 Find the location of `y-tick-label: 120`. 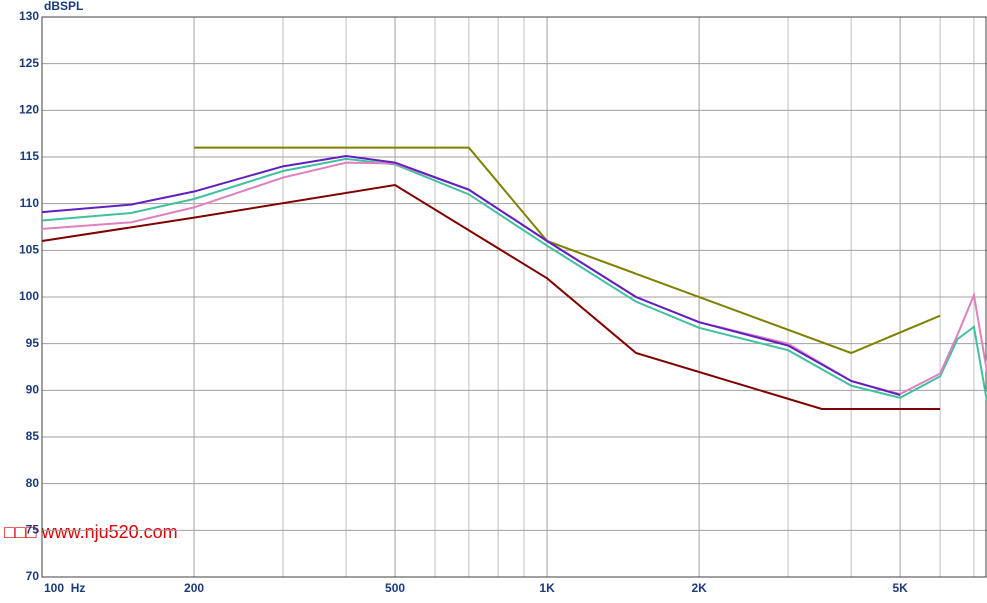

y-tick-label: 120 is located at coordinates (29, 110).